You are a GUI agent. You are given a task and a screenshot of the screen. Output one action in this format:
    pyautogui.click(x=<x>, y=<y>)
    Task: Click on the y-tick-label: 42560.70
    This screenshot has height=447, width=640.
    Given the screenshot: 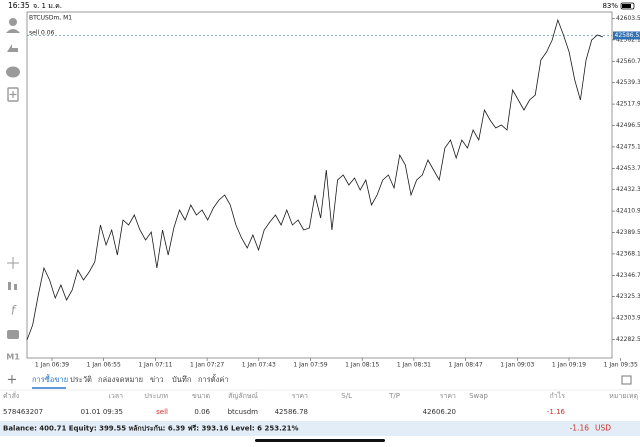 What is the action you would take?
    pyautogui.click(x=628, y=61)
    